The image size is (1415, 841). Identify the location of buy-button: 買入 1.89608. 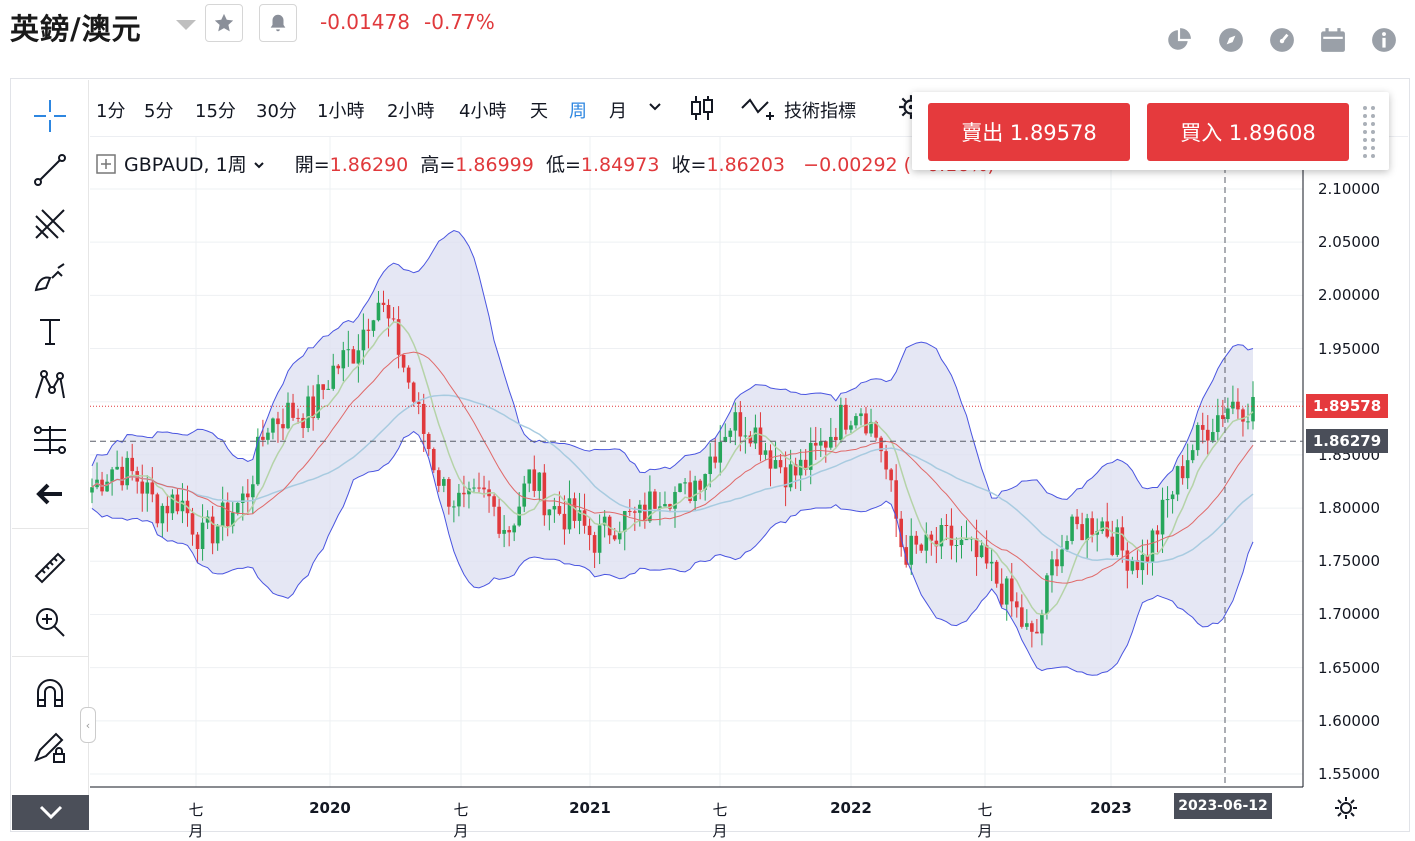
(1248, 132).